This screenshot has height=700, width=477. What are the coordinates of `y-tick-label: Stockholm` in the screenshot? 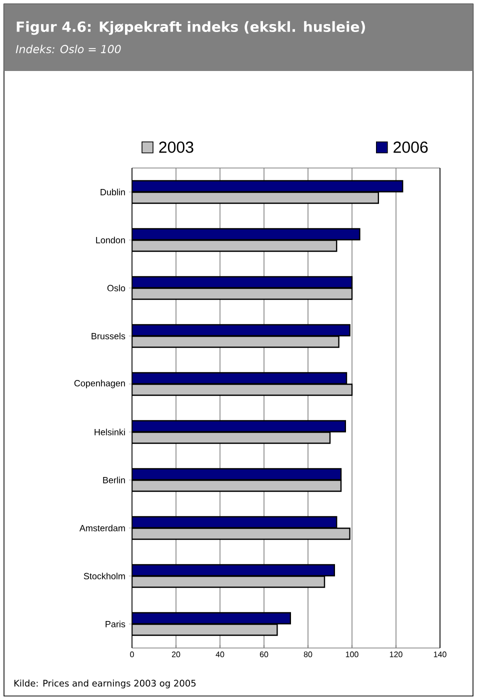 It's located at (104, 576).